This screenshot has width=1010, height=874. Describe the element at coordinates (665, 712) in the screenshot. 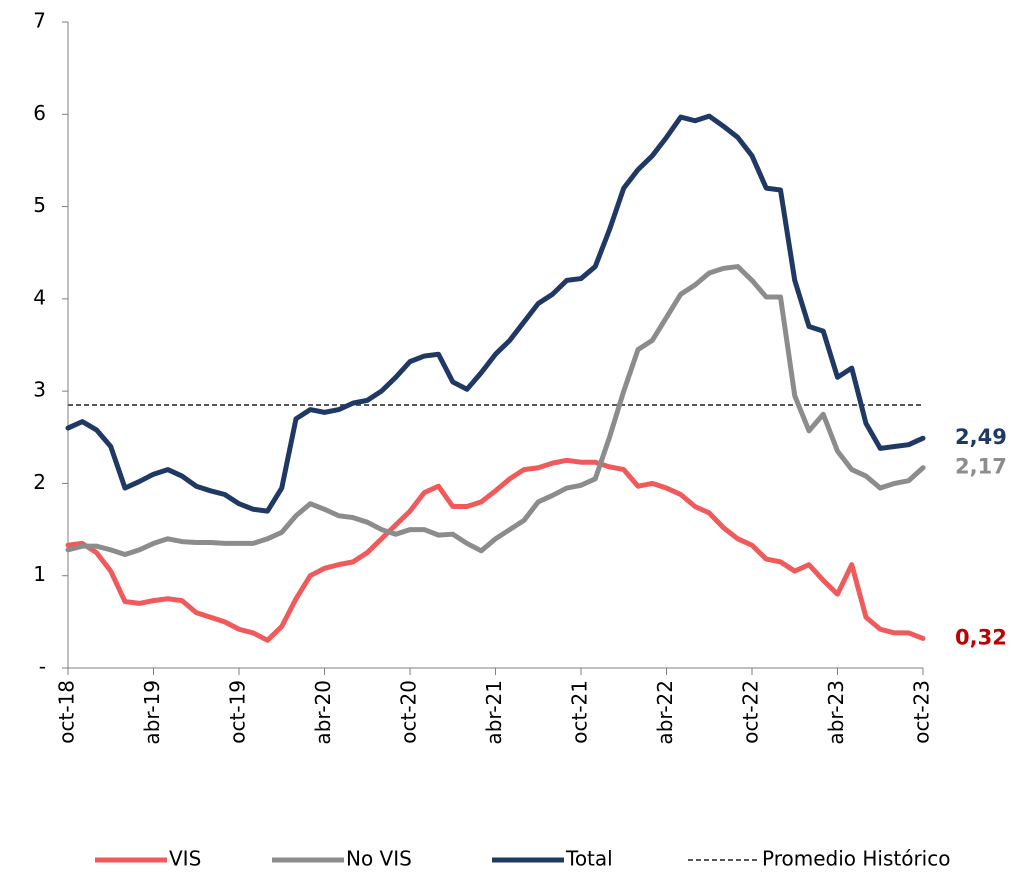

I see `x-tick-label: abr-22` at that location.